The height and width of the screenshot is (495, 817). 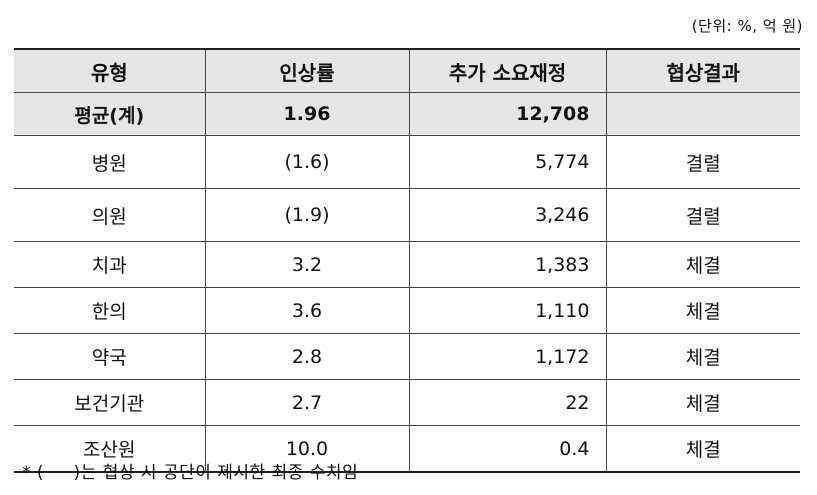 I want to click on table-row: 치과 3.2 1,383 체결, so click(x=407, y=264).